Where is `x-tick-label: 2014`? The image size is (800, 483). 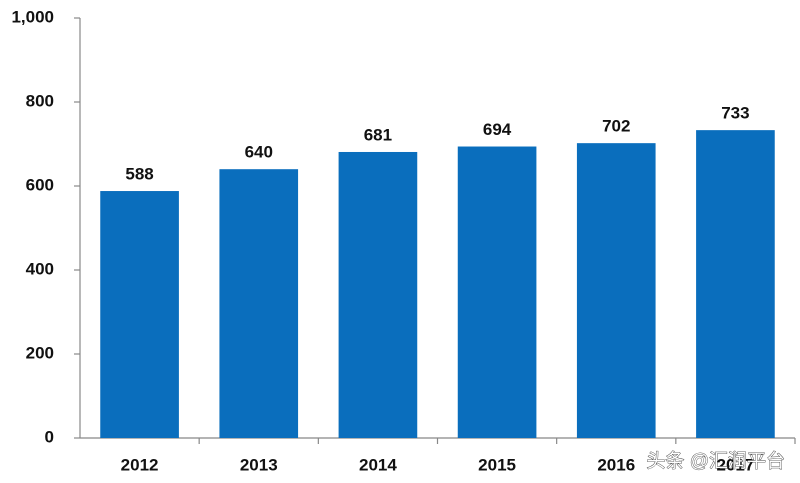
x-tick-label: 2014 is located at coordinates (378, 464).